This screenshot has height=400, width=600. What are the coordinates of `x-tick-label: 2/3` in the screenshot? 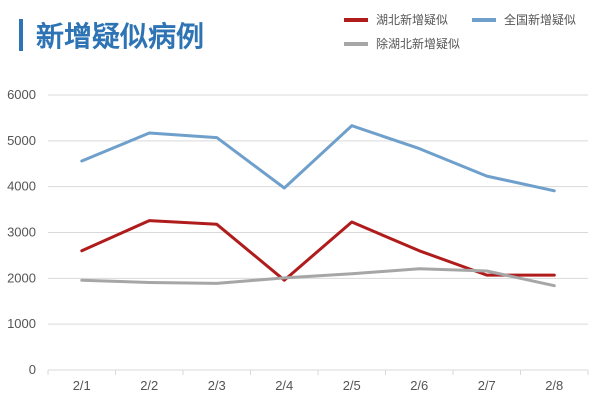 It's located at (217, 385).